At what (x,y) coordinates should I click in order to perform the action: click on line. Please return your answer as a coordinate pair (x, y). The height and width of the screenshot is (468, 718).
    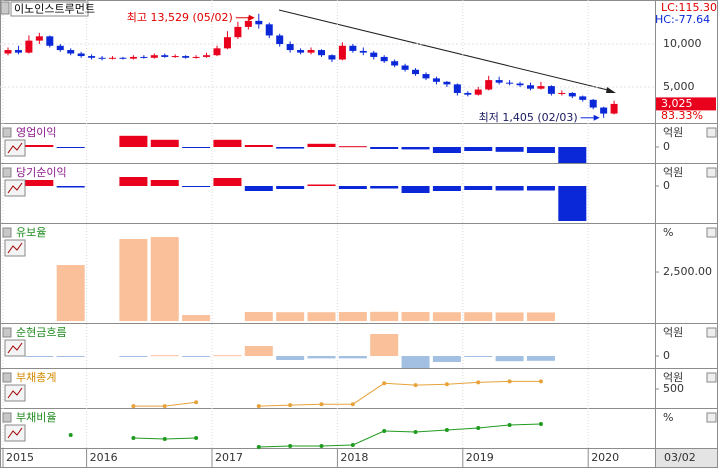
    Looking at the image, I should click on (399, 393).